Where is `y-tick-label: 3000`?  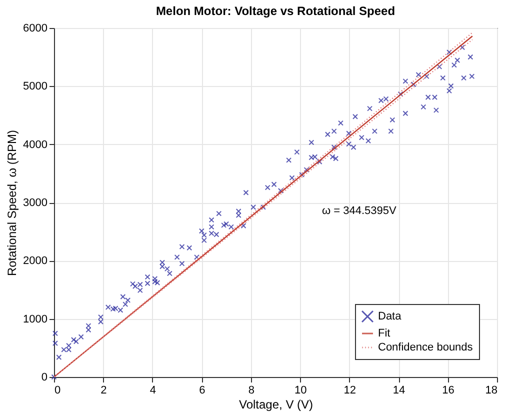 y-tick-label: 3000 is located at coordinates (35, 203).